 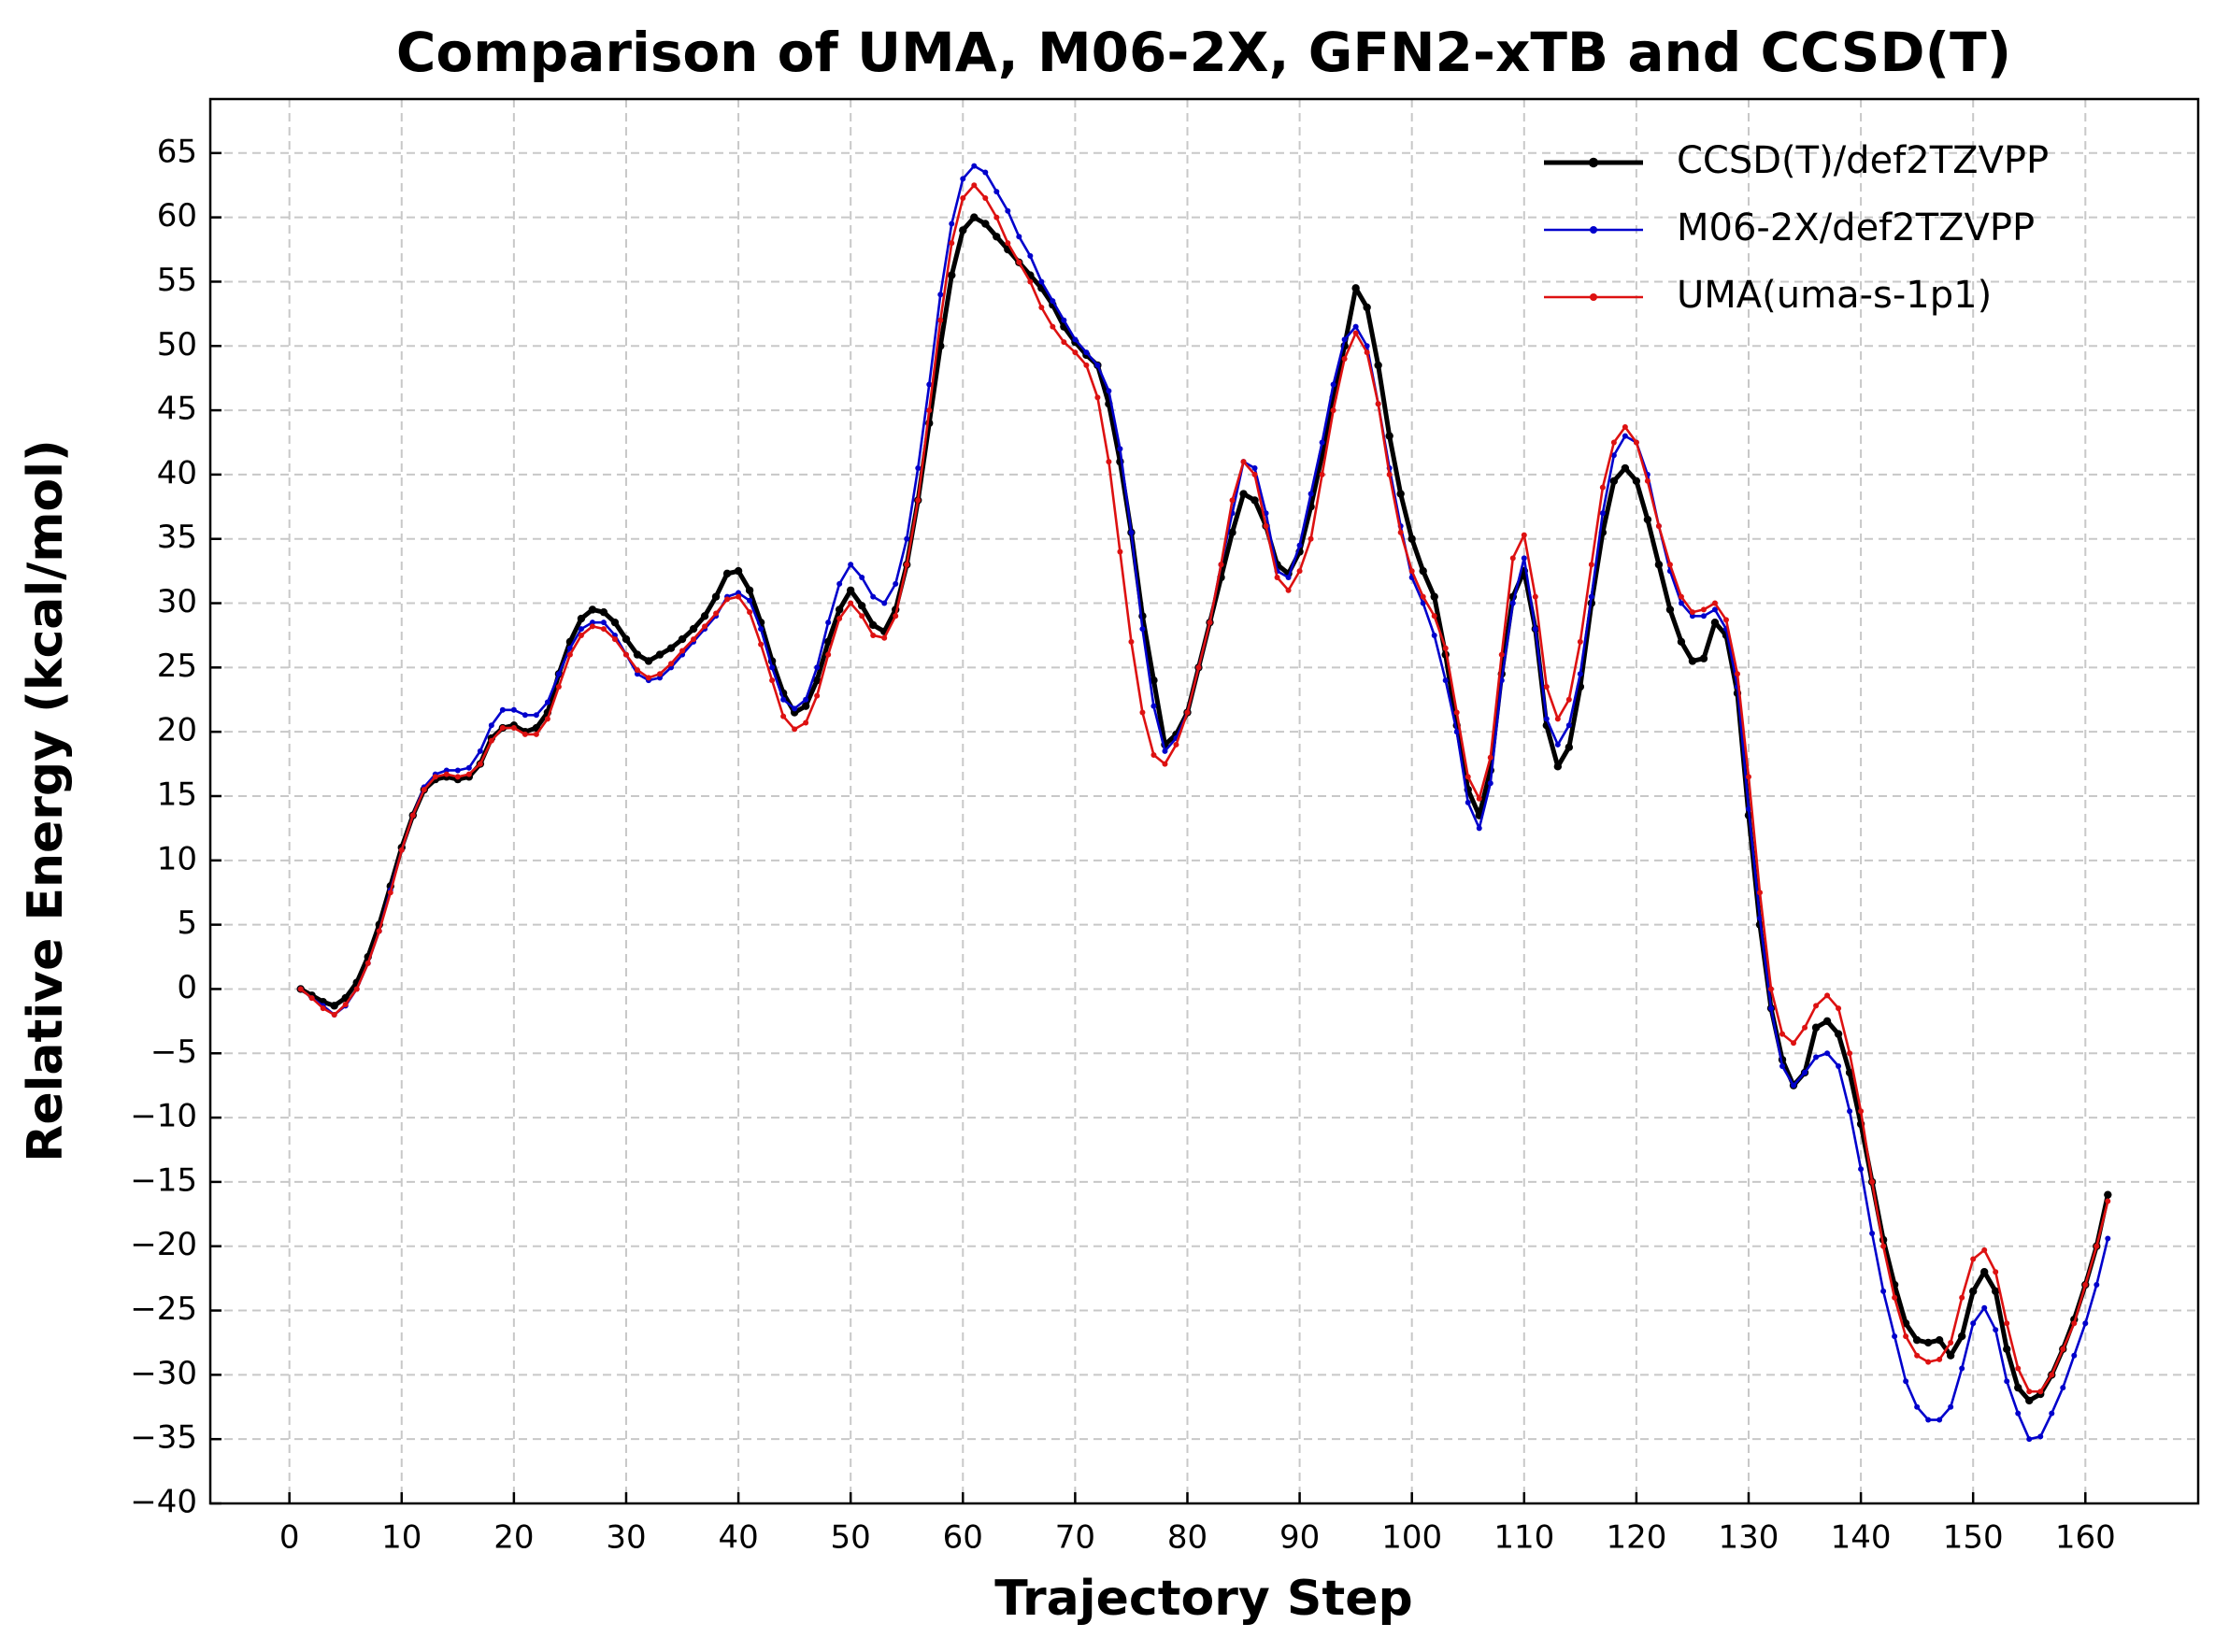 What do you see at coordinates (1973, 1538) in the screenshot?
I see `x-tick-label: 150` at bounding box center [1973, 1538].